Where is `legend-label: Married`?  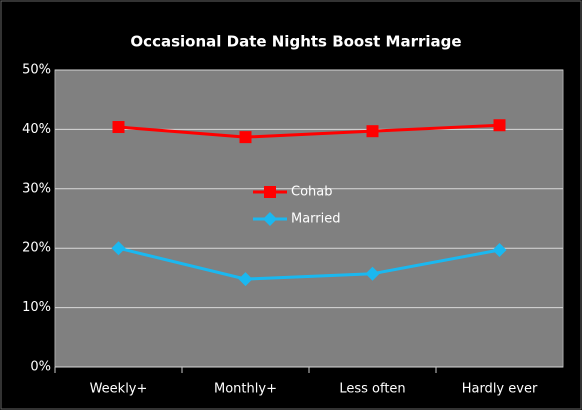 legend-label: Married is located at coordinates (316, 219).